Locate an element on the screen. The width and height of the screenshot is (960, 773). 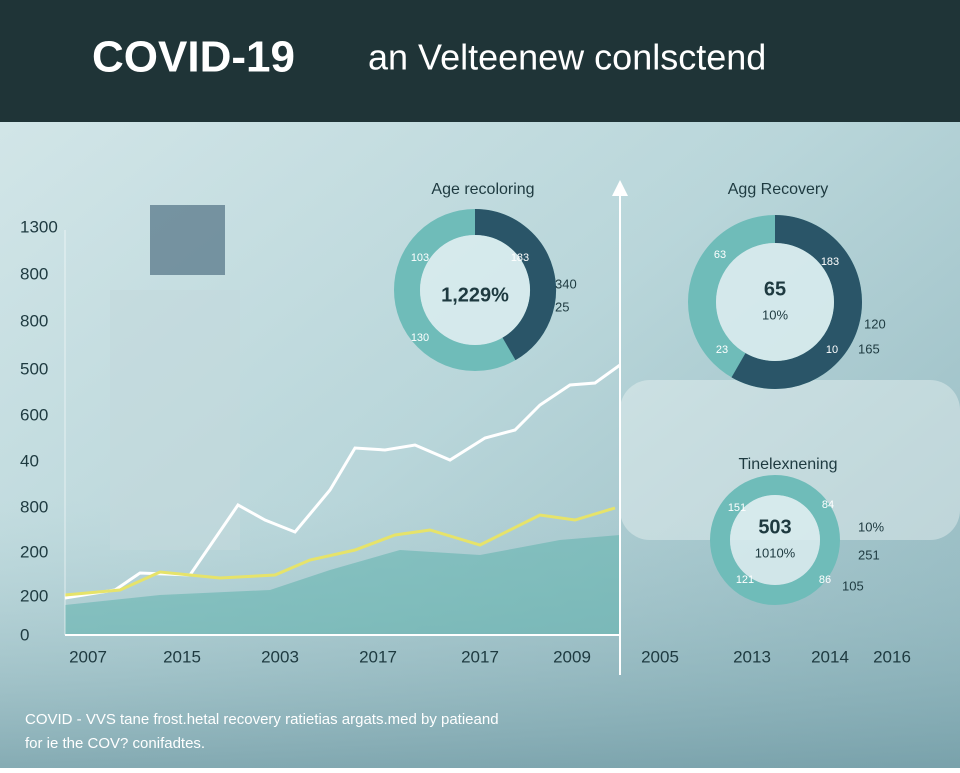
monitor is located at coordinates (187, 240).